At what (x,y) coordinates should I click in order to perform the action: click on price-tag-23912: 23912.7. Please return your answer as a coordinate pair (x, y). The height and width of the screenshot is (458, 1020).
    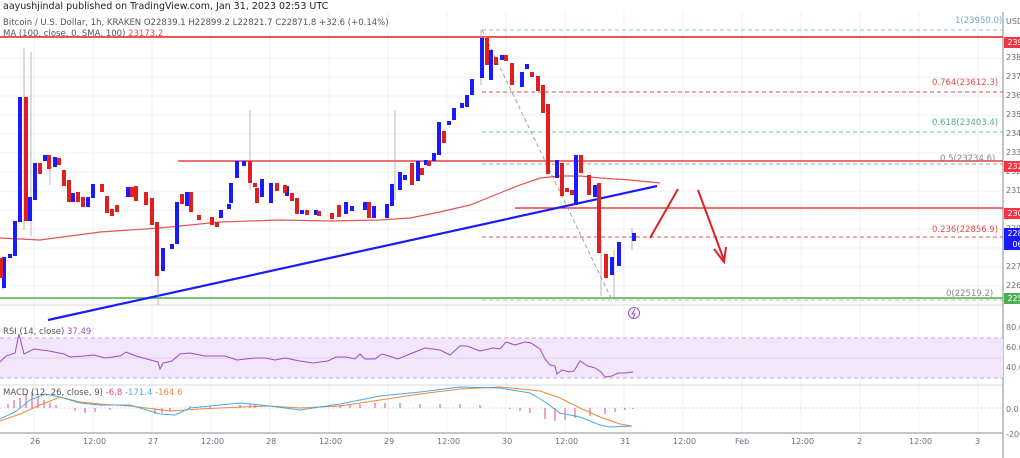
    Looking at the image, I should click on (1012, 42).